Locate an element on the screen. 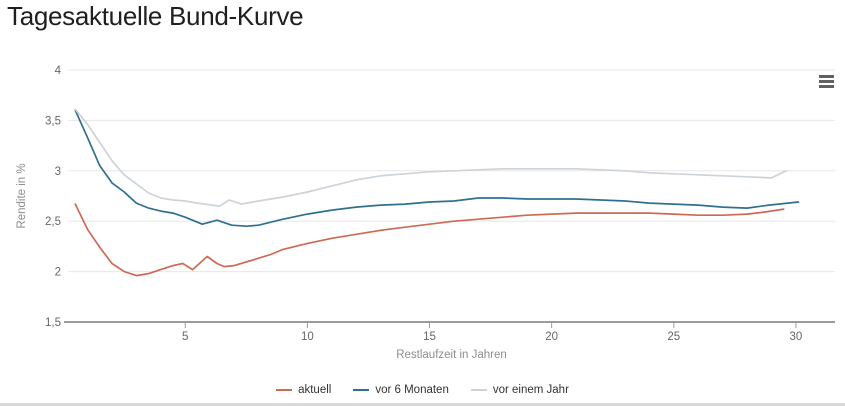  y-axis-tick-label: 3 is located at coordinates (58, 172).